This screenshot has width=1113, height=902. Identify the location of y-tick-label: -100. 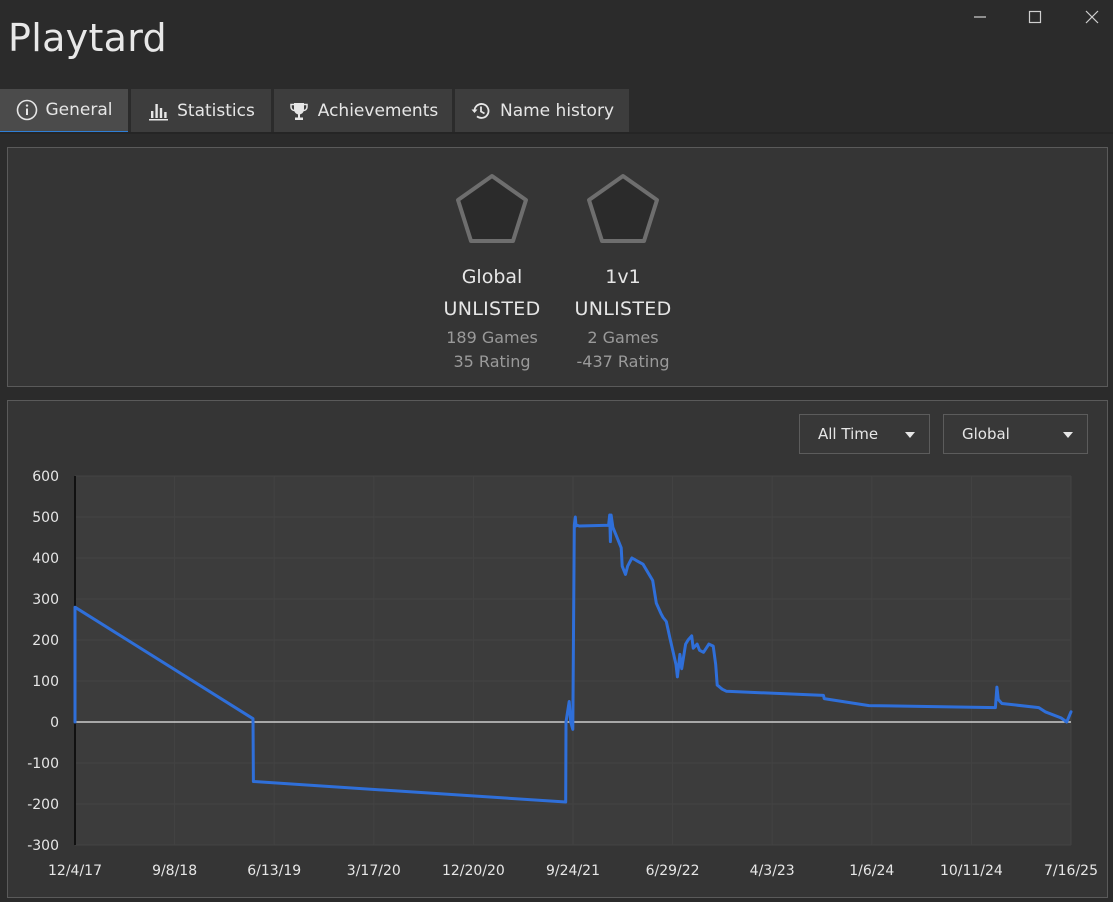
(43, 764).